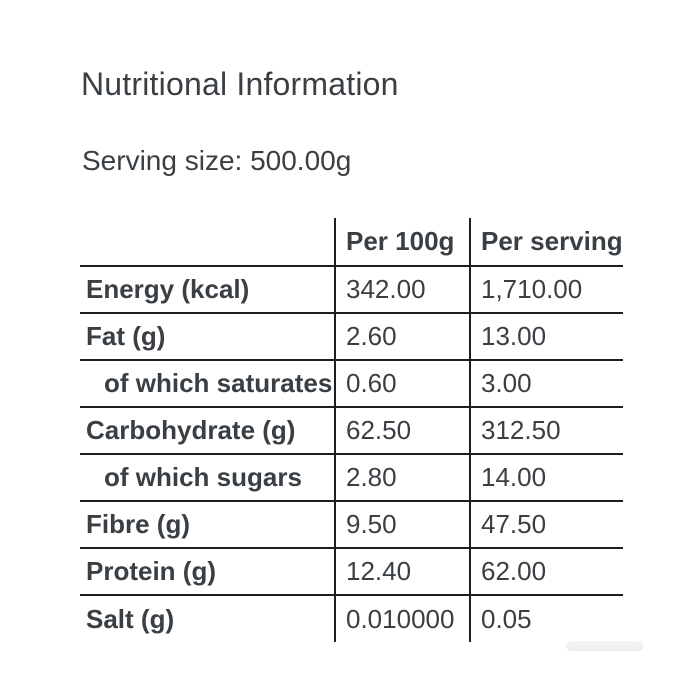  I want to click on header-nutrient-blank, so click(207, 242).